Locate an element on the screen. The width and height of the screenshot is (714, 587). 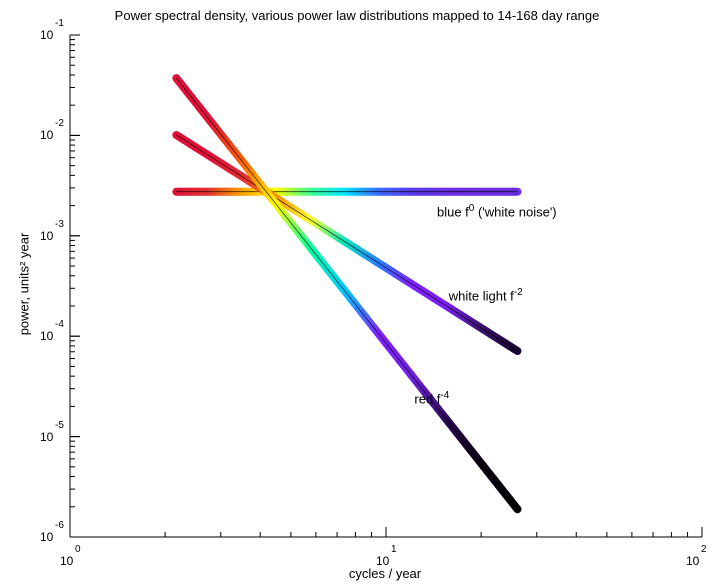
x-tick-label: 10 0 is located at coordinates (70, 556).